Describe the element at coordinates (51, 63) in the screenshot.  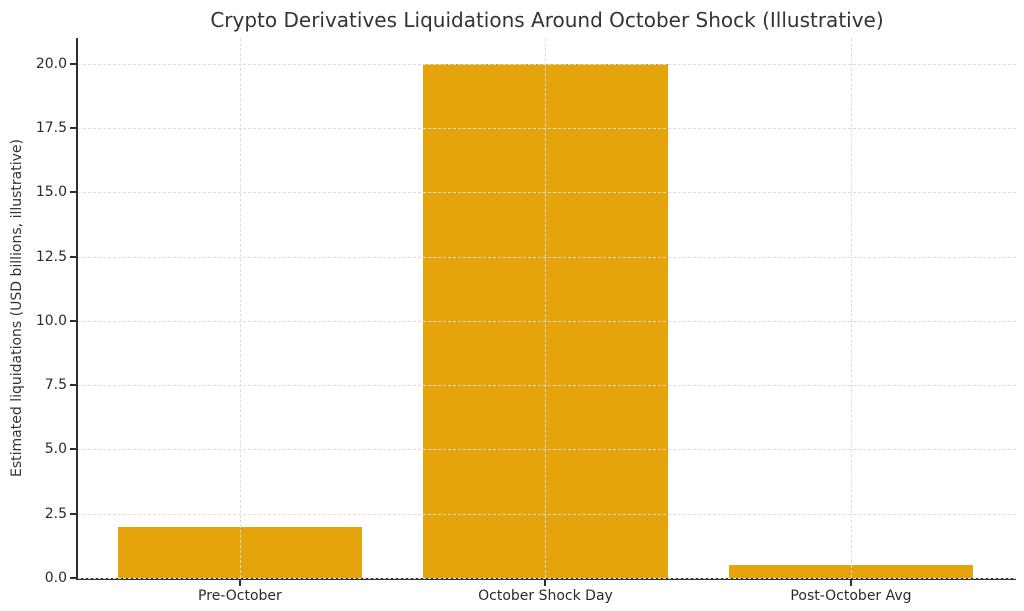
I see `y-tick-label: 20.0` at that location.